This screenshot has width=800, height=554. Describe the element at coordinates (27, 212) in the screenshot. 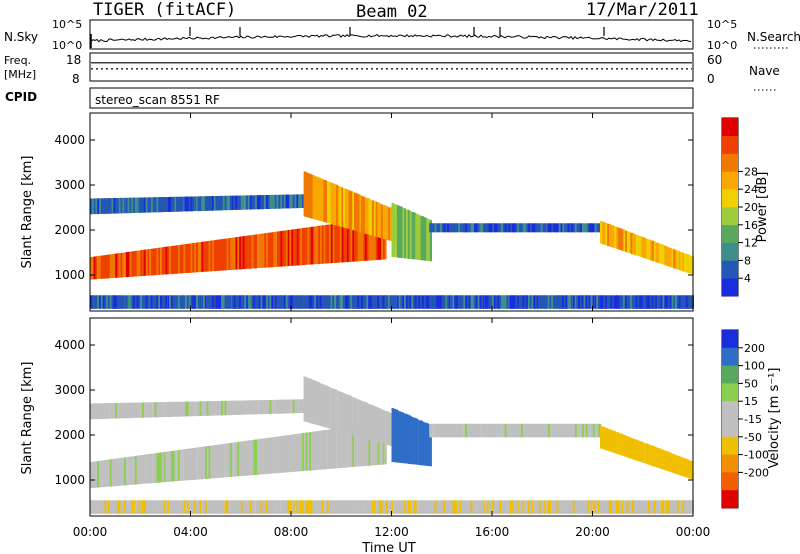

I see `power-ylabel: Slant Range [km]` at that location.